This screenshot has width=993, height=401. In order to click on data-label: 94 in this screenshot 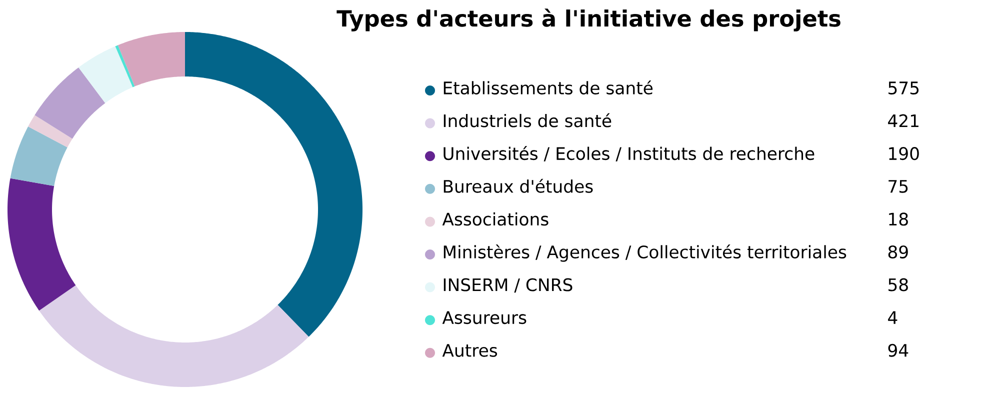, I will do `click(898, 350)`.